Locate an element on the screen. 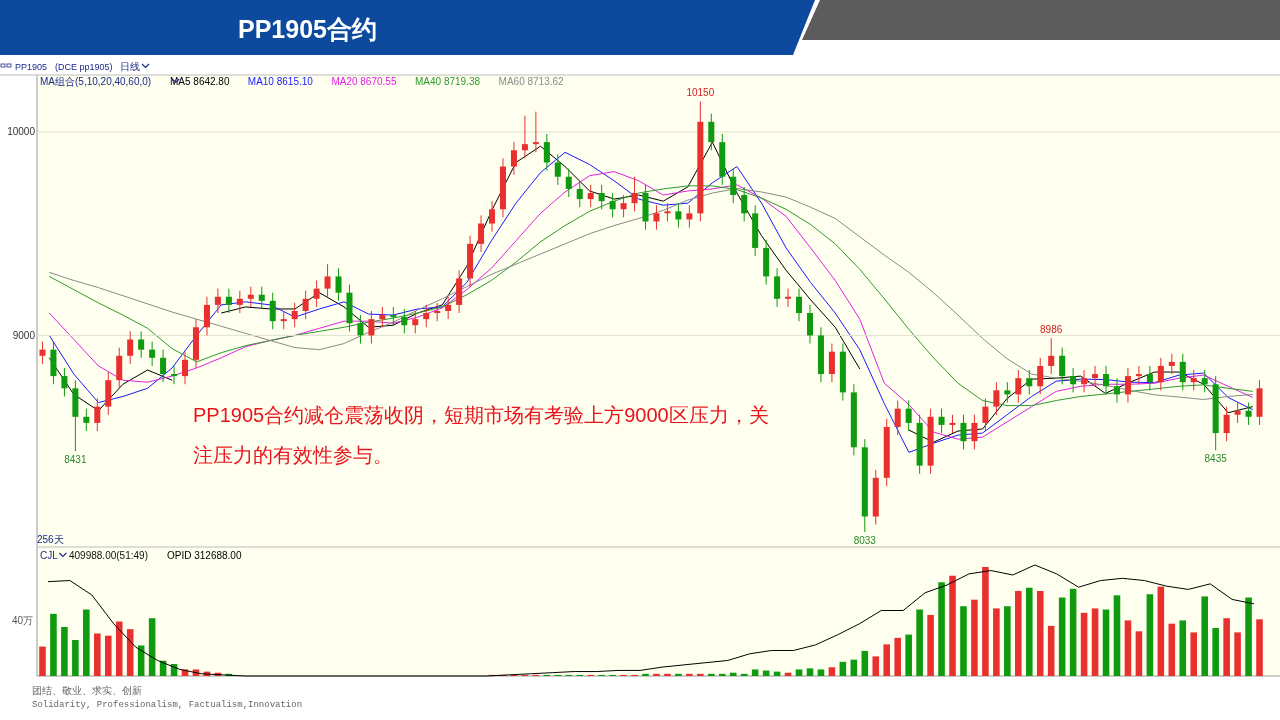  text: (DCE pp1905) is located at coordinates (84, 67).